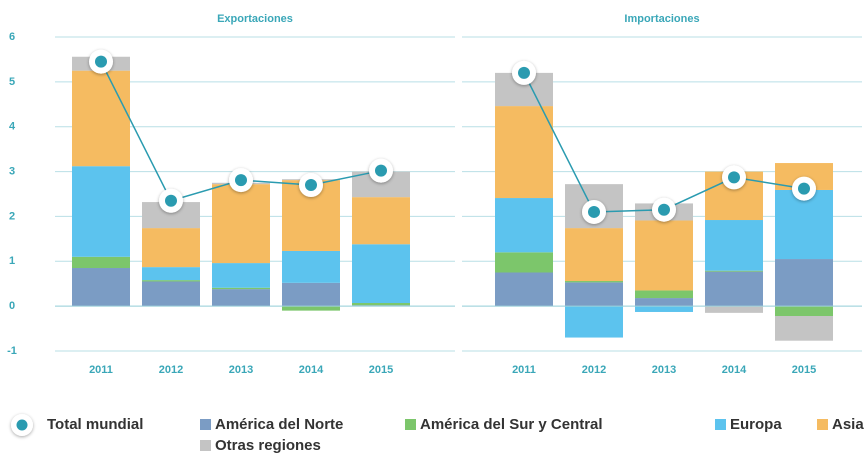 This screenshot has width=868, height=455. What do you see at coordinates (268, 445) in the screenshot?
I see `legend-label: Otras regiones` at bounding box center [268, 445].